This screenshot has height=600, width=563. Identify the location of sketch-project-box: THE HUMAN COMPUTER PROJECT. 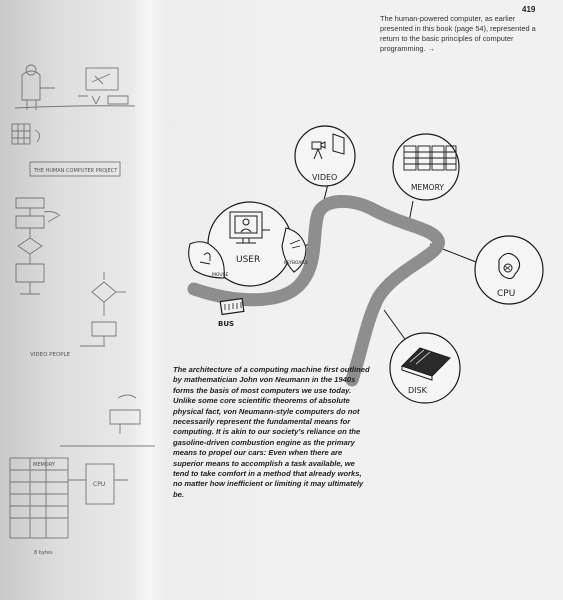
(75, 169).